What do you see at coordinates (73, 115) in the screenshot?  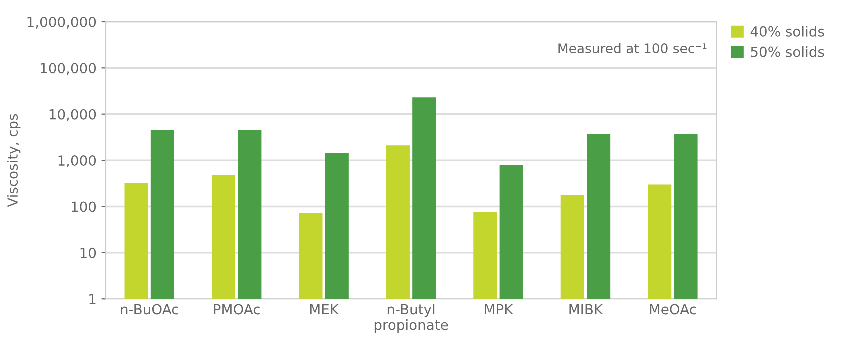 I see `y-tick-label: 10,000` at bounding box center [73, 115].